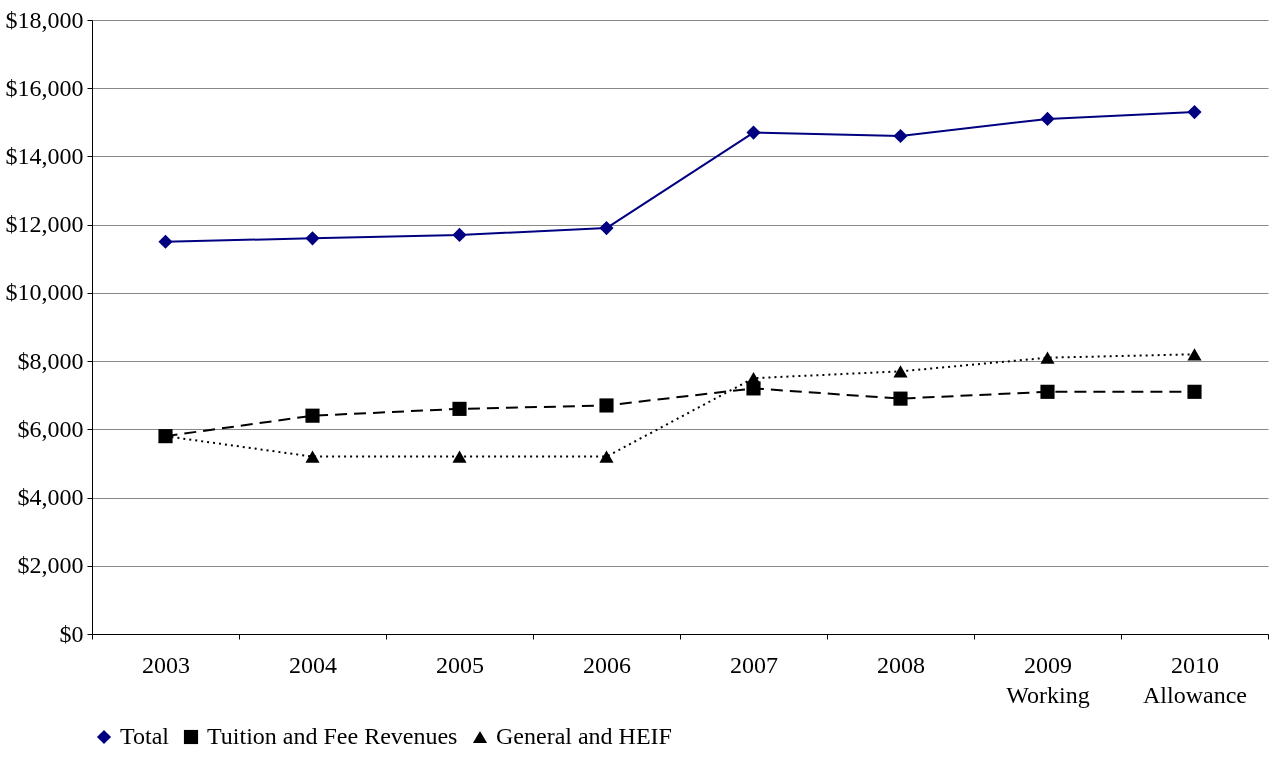 The image size is (1279, 759). I want to click on y-tick-label: $4,000, so click(50, 497).